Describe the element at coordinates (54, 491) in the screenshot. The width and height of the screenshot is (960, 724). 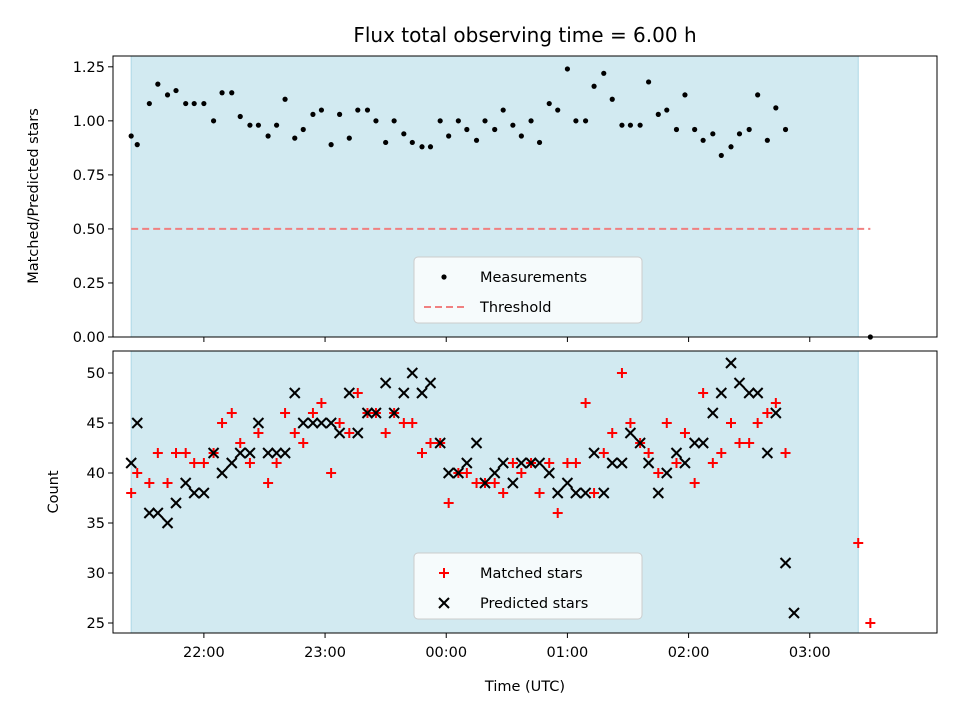
I see `count-y-axis-label: Count` at that location.